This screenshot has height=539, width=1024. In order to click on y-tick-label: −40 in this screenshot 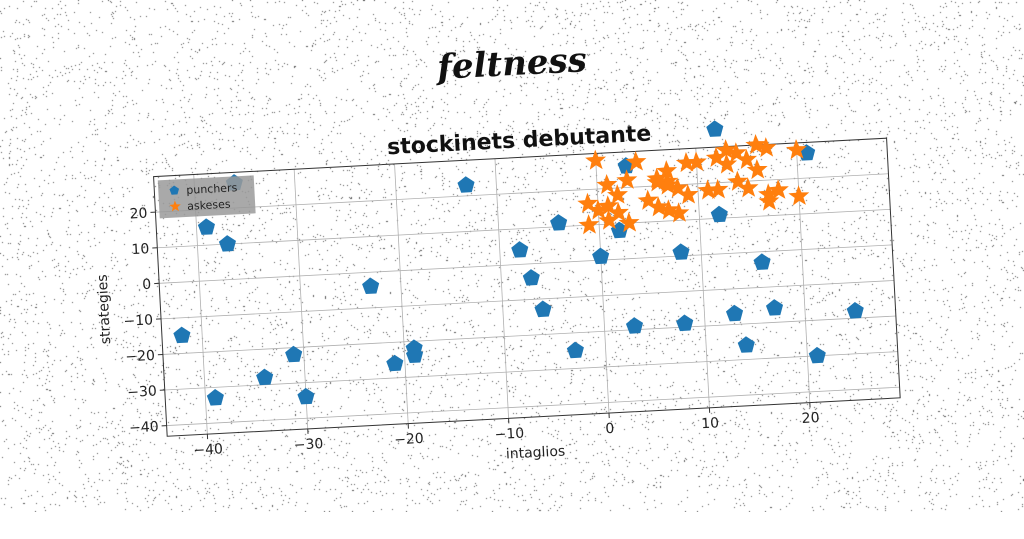, I will do `click(144, 428)`.